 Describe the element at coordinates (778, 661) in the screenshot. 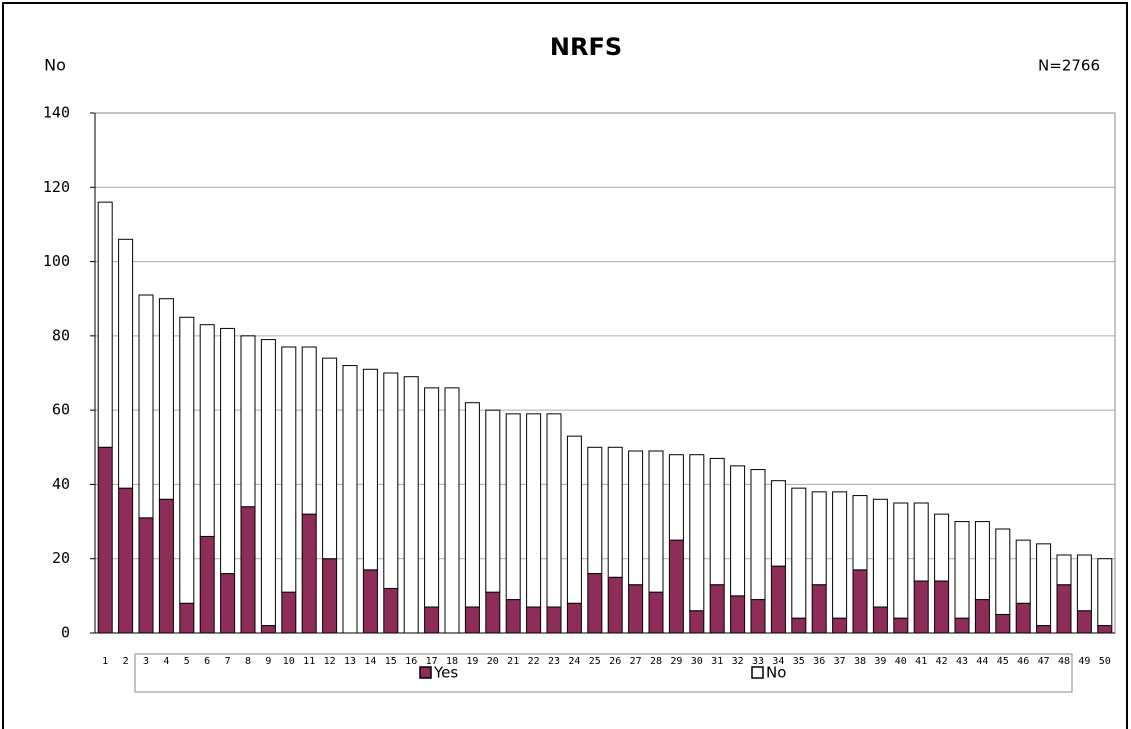

I see `x-tick-label: 34` at that location.